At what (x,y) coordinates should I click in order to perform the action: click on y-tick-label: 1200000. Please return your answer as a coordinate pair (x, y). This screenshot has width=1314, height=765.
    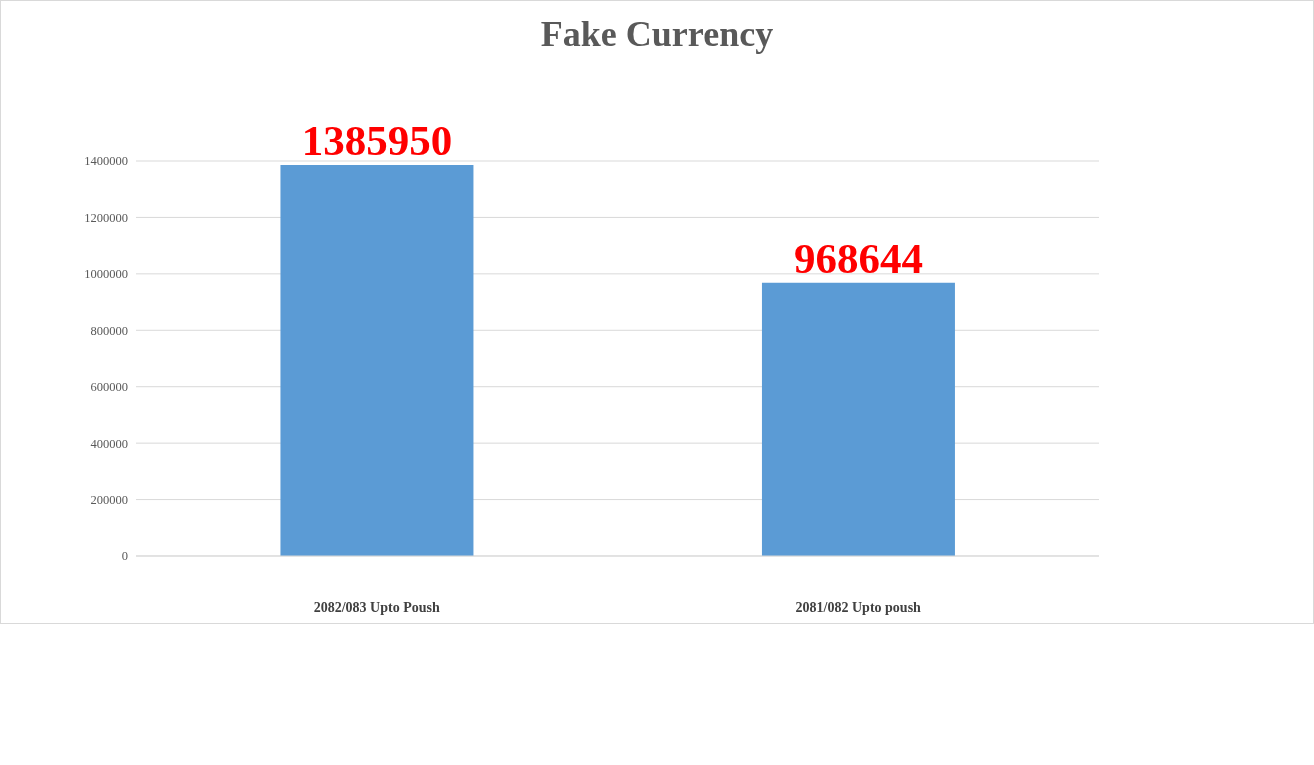
    Looking at the image, I should click on (106, 217).